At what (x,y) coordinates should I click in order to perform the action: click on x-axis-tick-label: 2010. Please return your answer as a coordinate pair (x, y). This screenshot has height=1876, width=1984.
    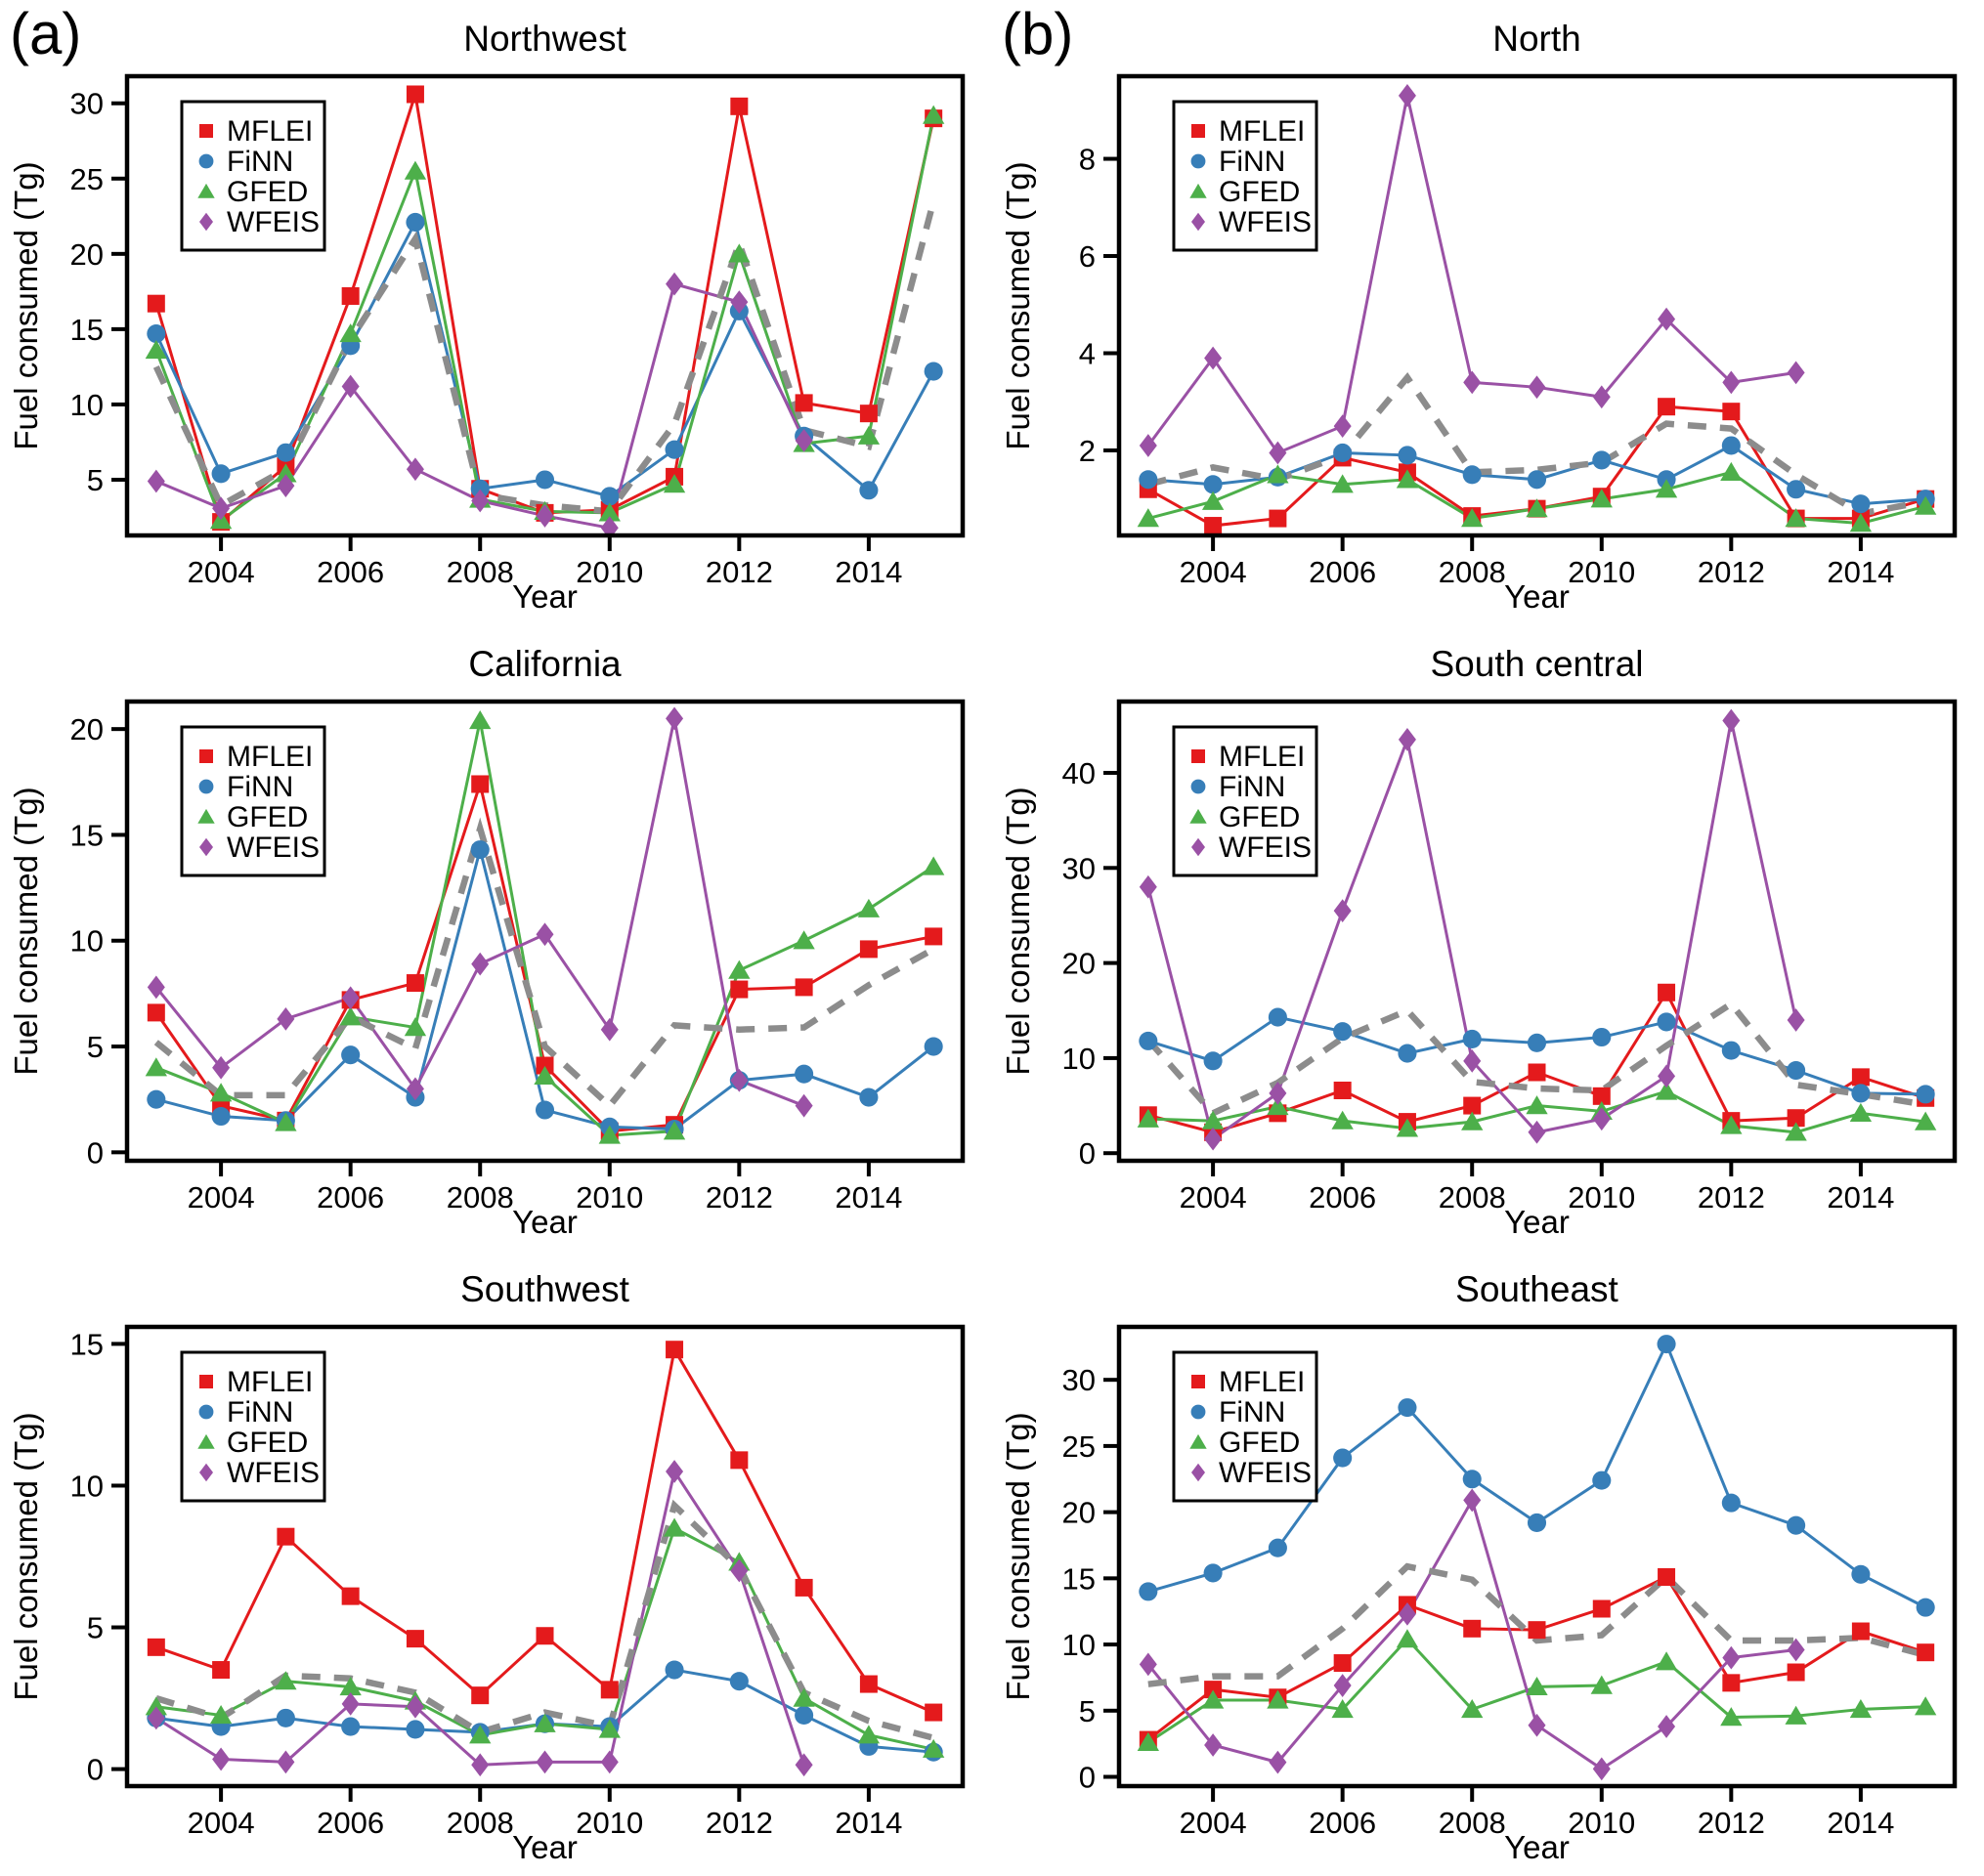
    Looking at the image, I should click on (1602, 1823).